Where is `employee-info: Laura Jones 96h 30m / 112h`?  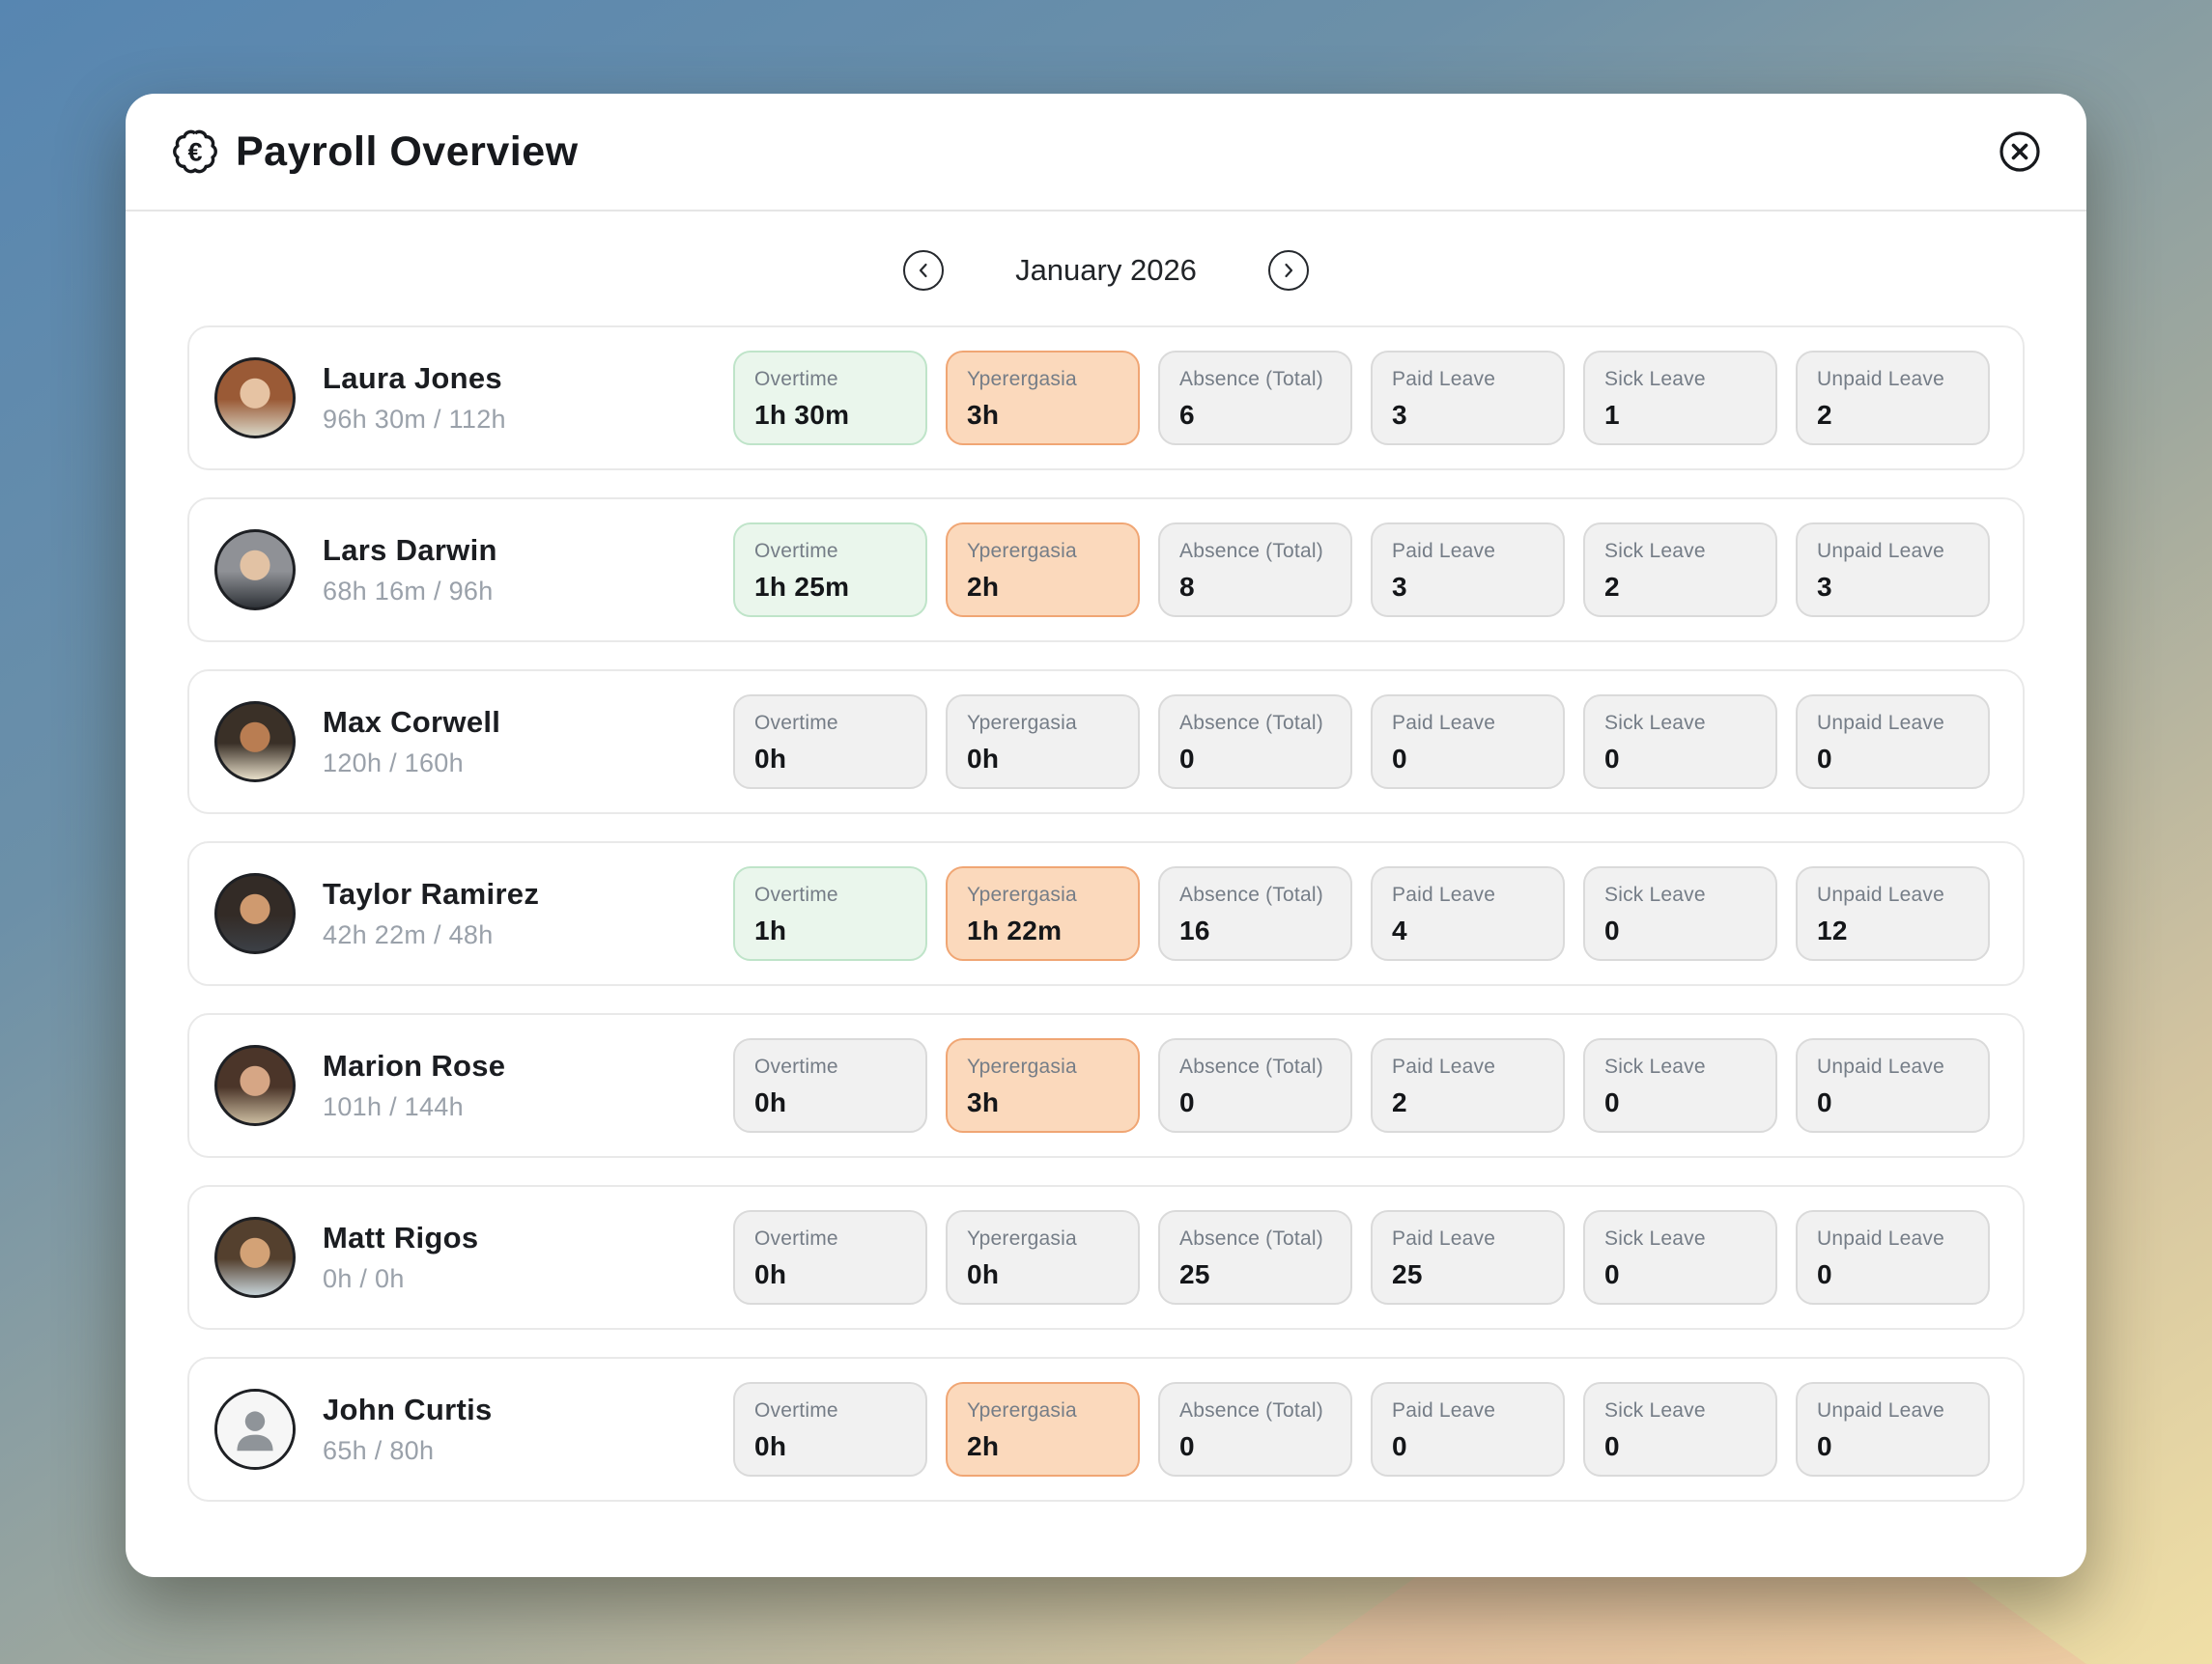 employee-info: Laura Jones 96h 30m / 112h is located at coordinates (482, 398).